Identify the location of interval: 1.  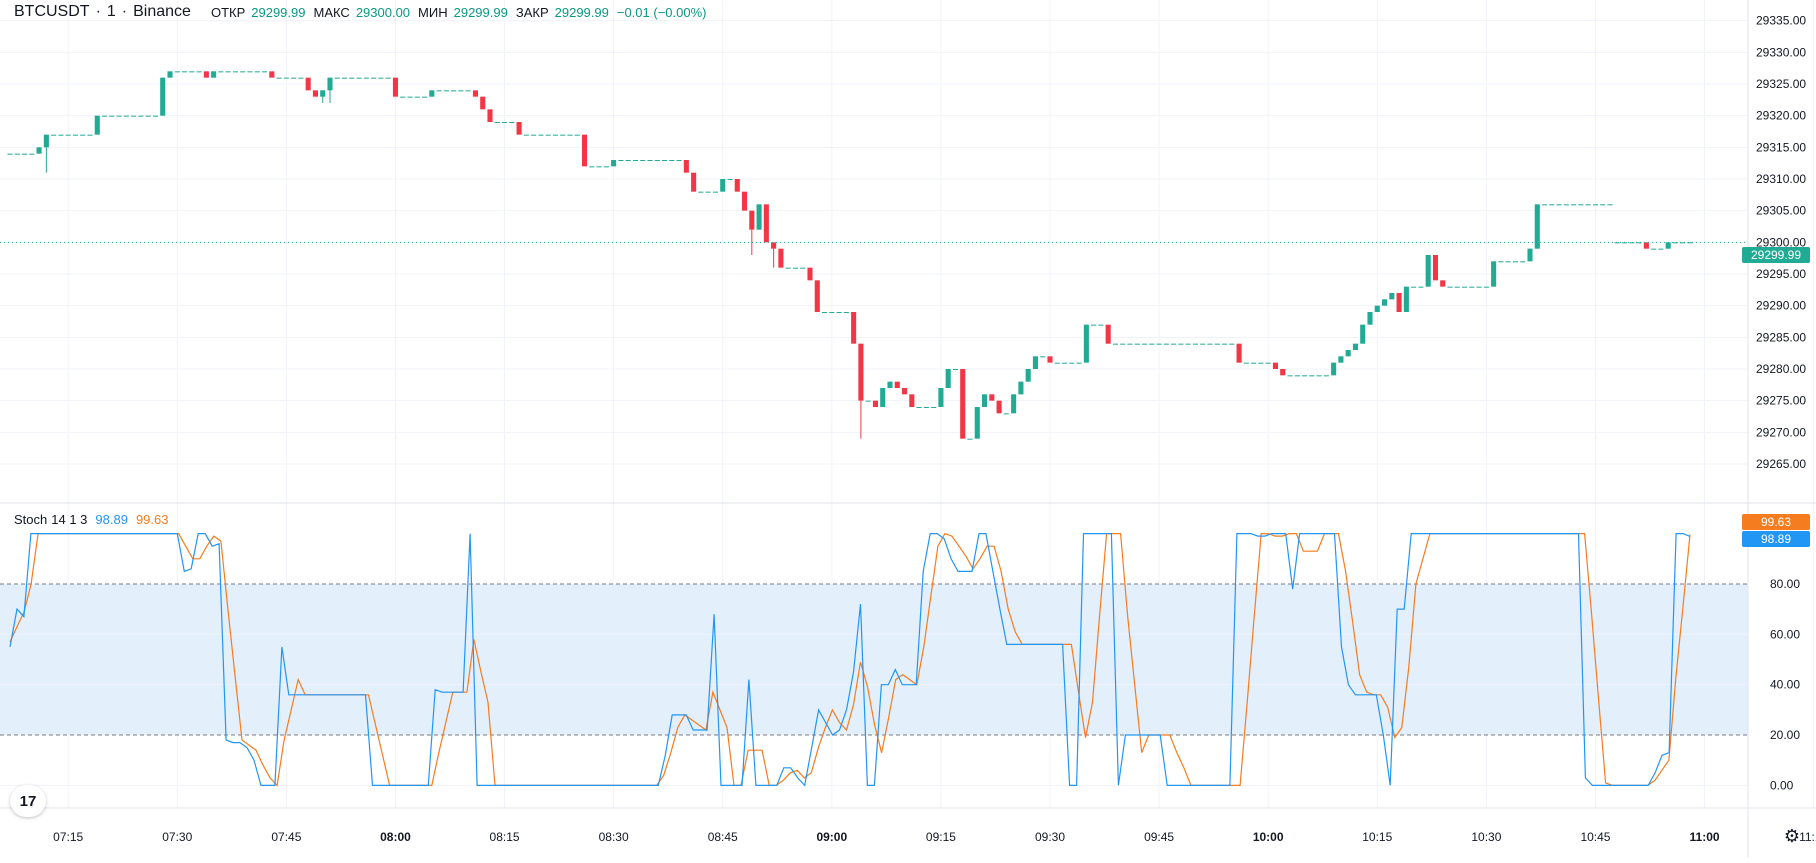
(111, 11).